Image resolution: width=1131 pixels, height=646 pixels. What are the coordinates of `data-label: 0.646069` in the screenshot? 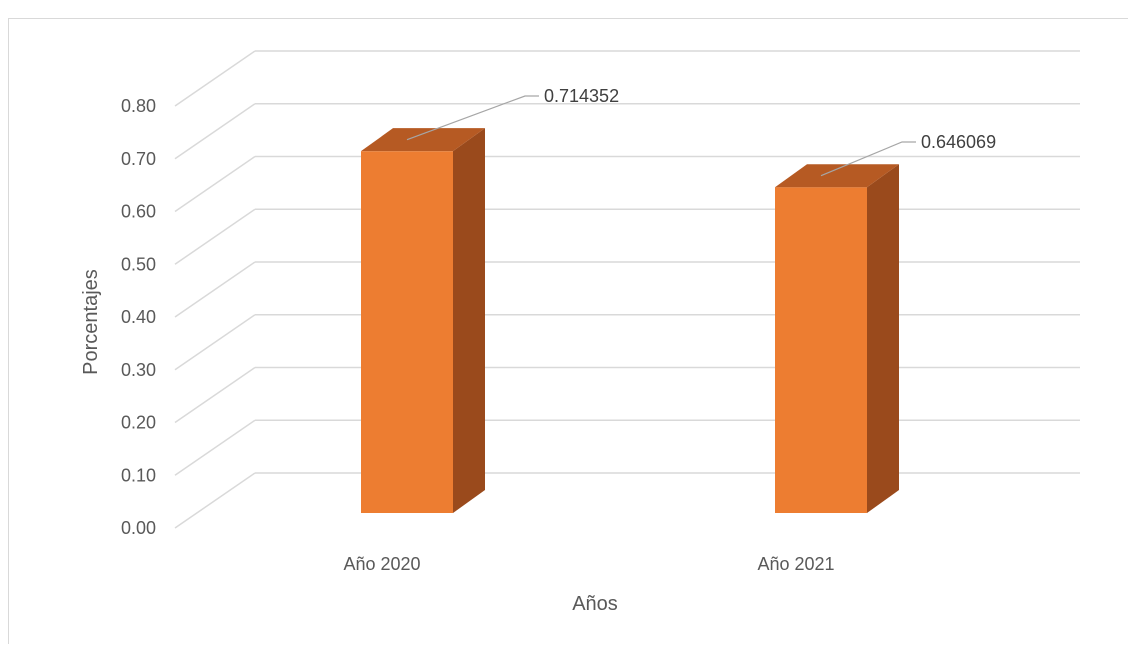 It's located at (958, 142).